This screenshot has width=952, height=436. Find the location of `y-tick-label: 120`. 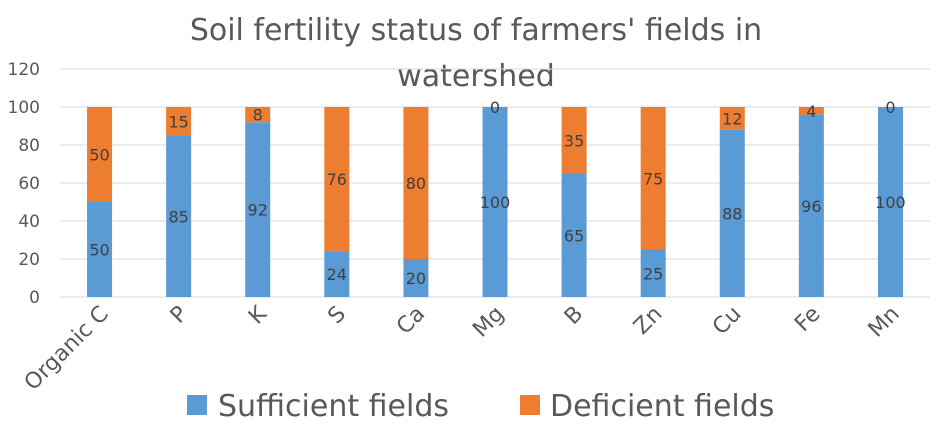

y-tick-label: 120 is located at coordinates (24, 70).